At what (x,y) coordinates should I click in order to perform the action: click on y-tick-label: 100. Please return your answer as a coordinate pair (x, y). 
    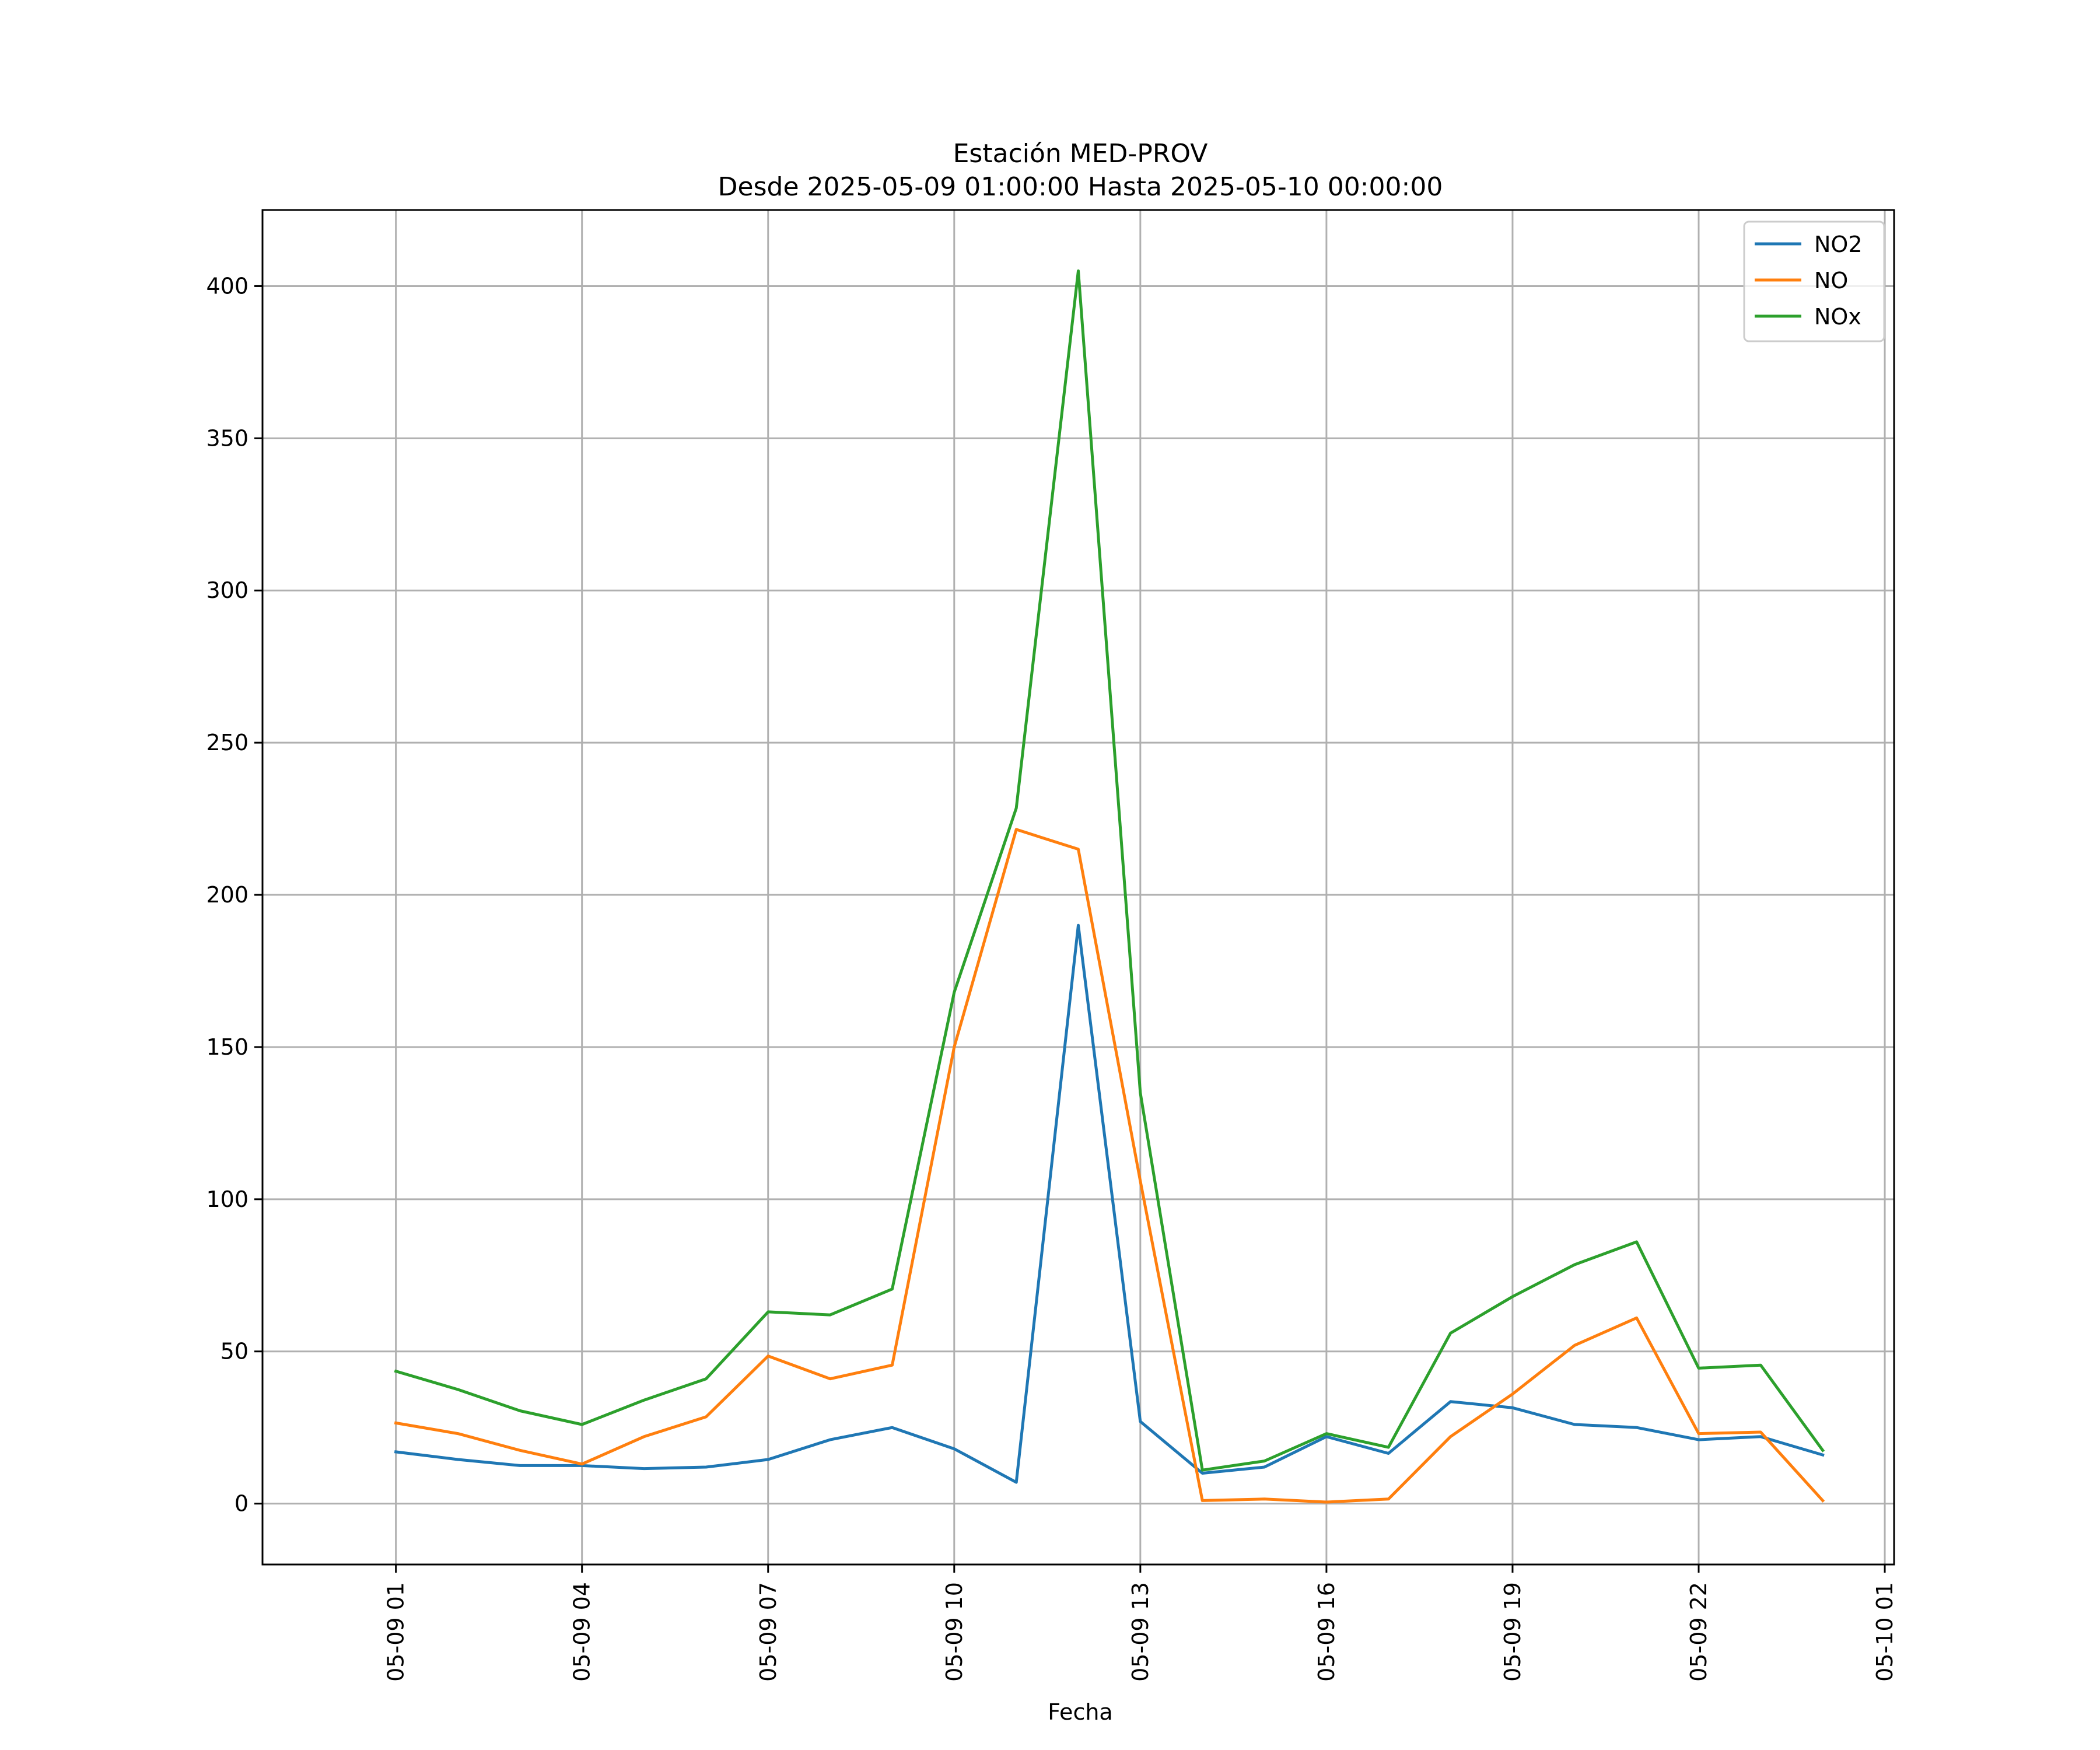
    Looking at the image, I should click on (228, 1199).